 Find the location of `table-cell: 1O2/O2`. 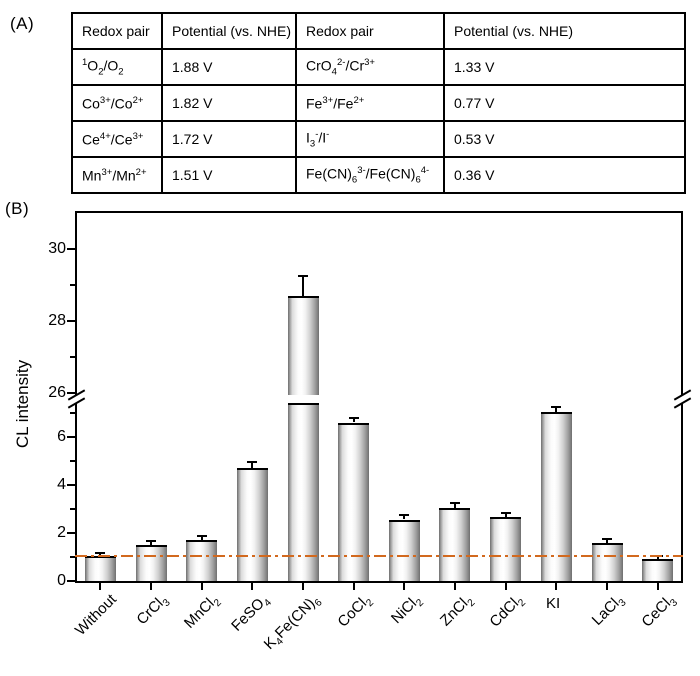

table-cell: 1O2/O2 is located at coordinates (117, 67).